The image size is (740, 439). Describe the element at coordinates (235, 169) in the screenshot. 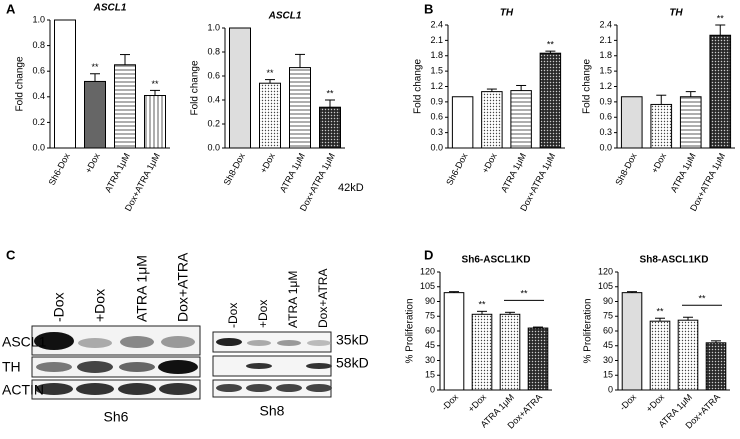

I see `x-tick-label: Sh8-Dox` at that location.